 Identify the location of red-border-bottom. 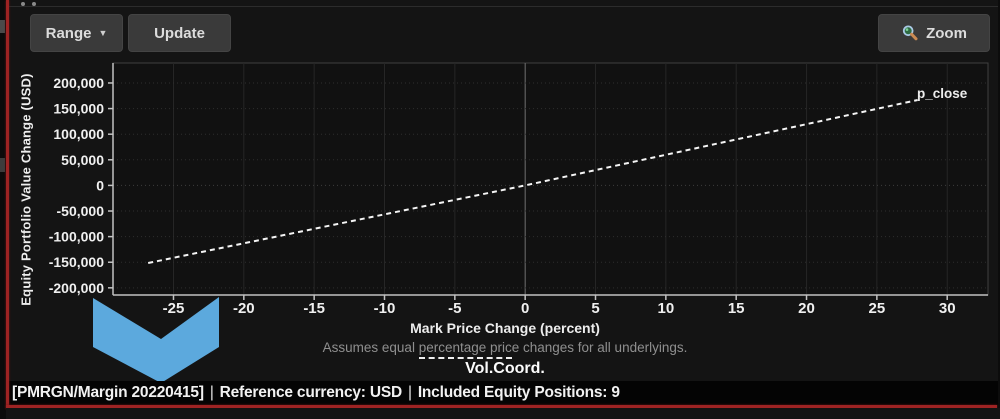
(501, 406).